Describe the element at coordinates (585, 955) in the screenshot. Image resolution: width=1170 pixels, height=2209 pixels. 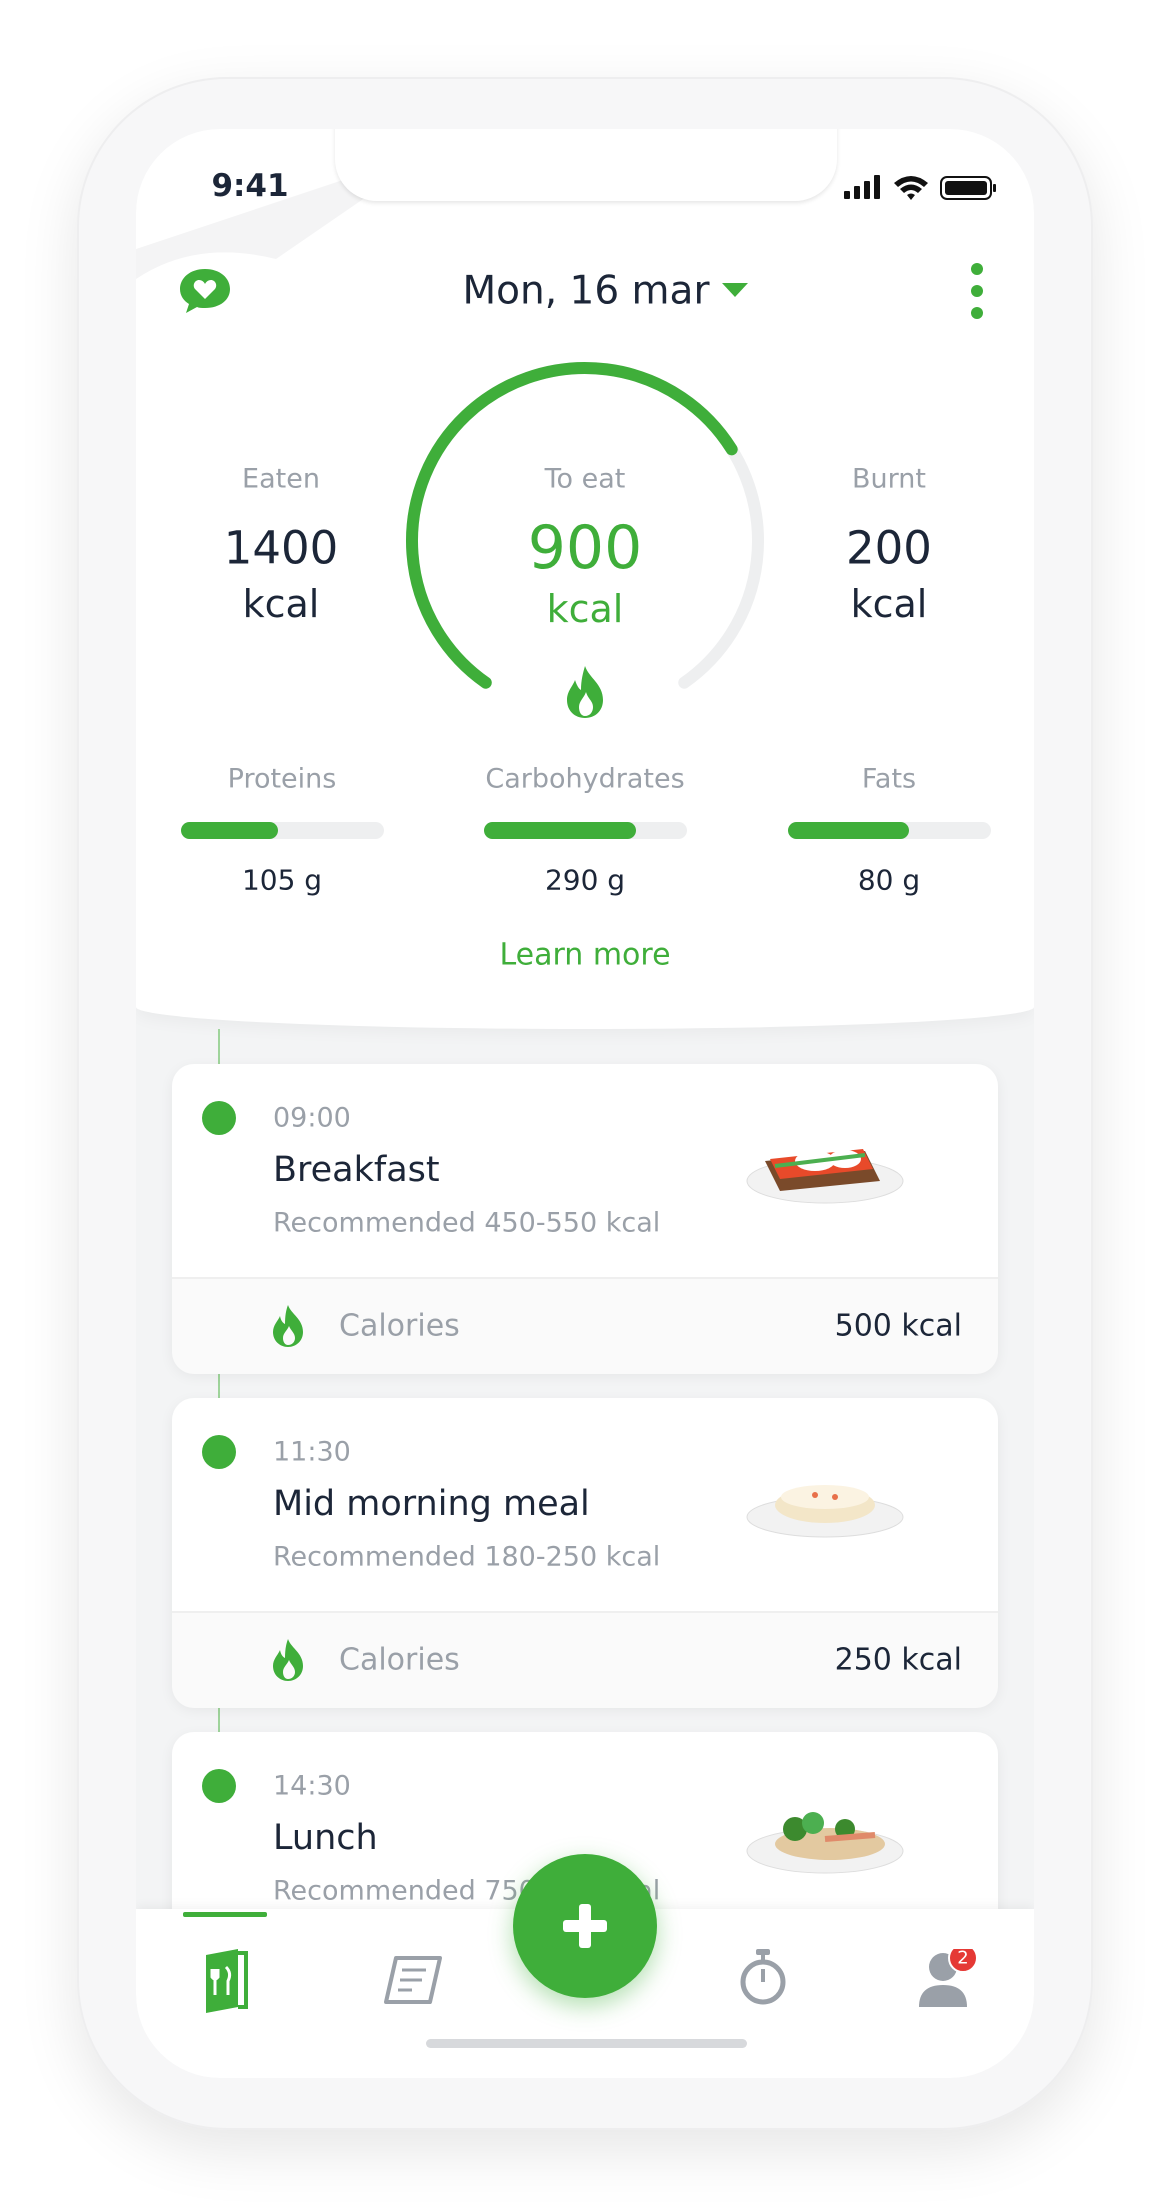
I see `learn-more-link: Learn more` at that location.